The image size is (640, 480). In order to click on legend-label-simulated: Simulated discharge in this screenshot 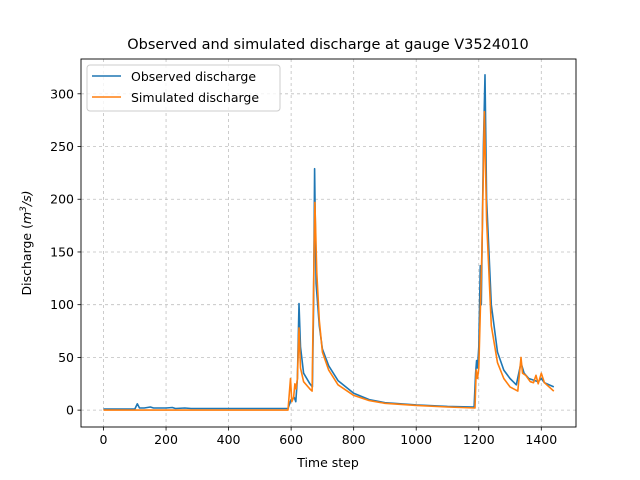, I will do `click(195, 97)`.